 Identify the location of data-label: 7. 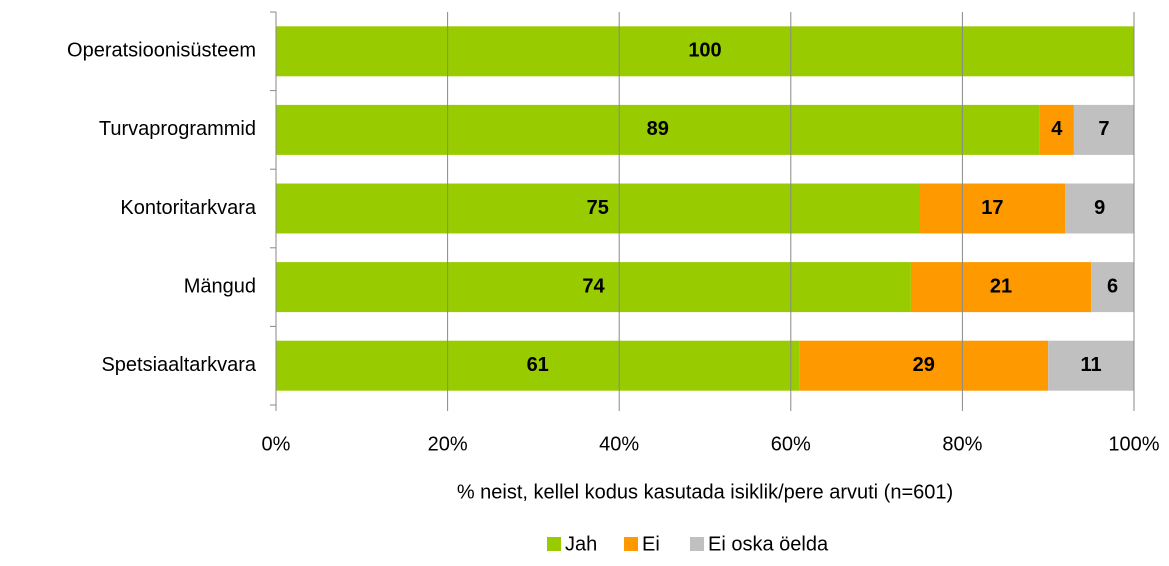
(1103, 129).